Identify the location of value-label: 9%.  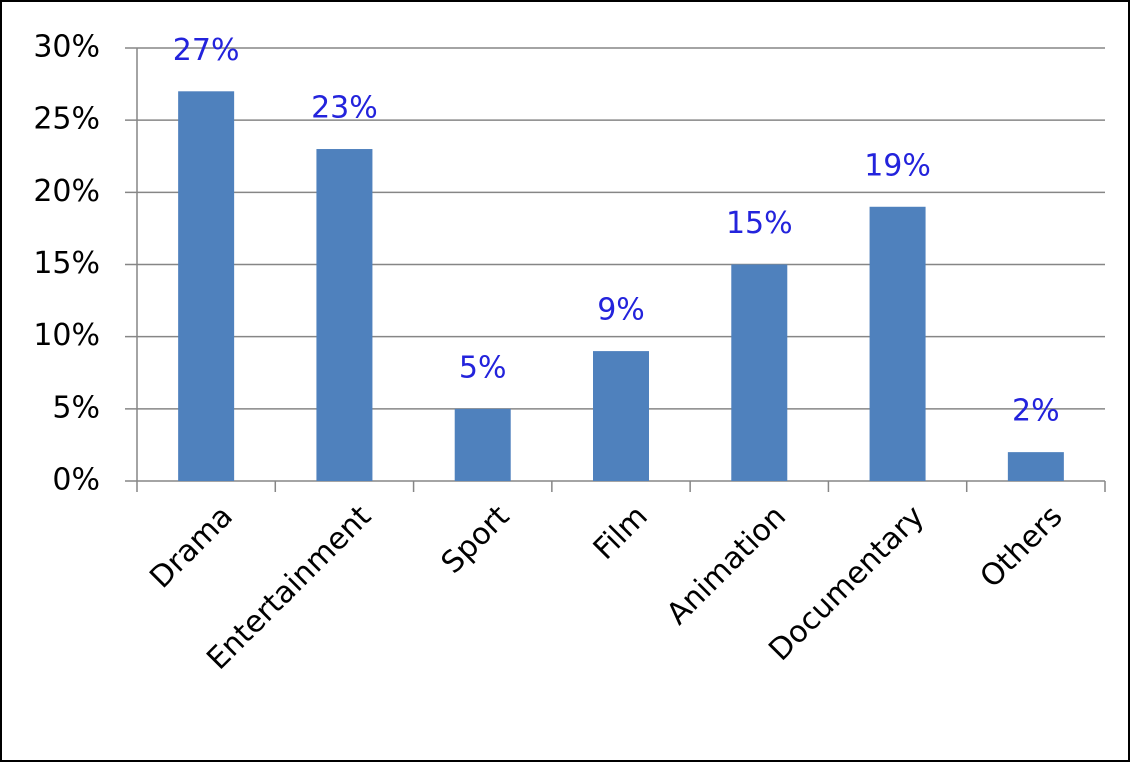
(621, 310).